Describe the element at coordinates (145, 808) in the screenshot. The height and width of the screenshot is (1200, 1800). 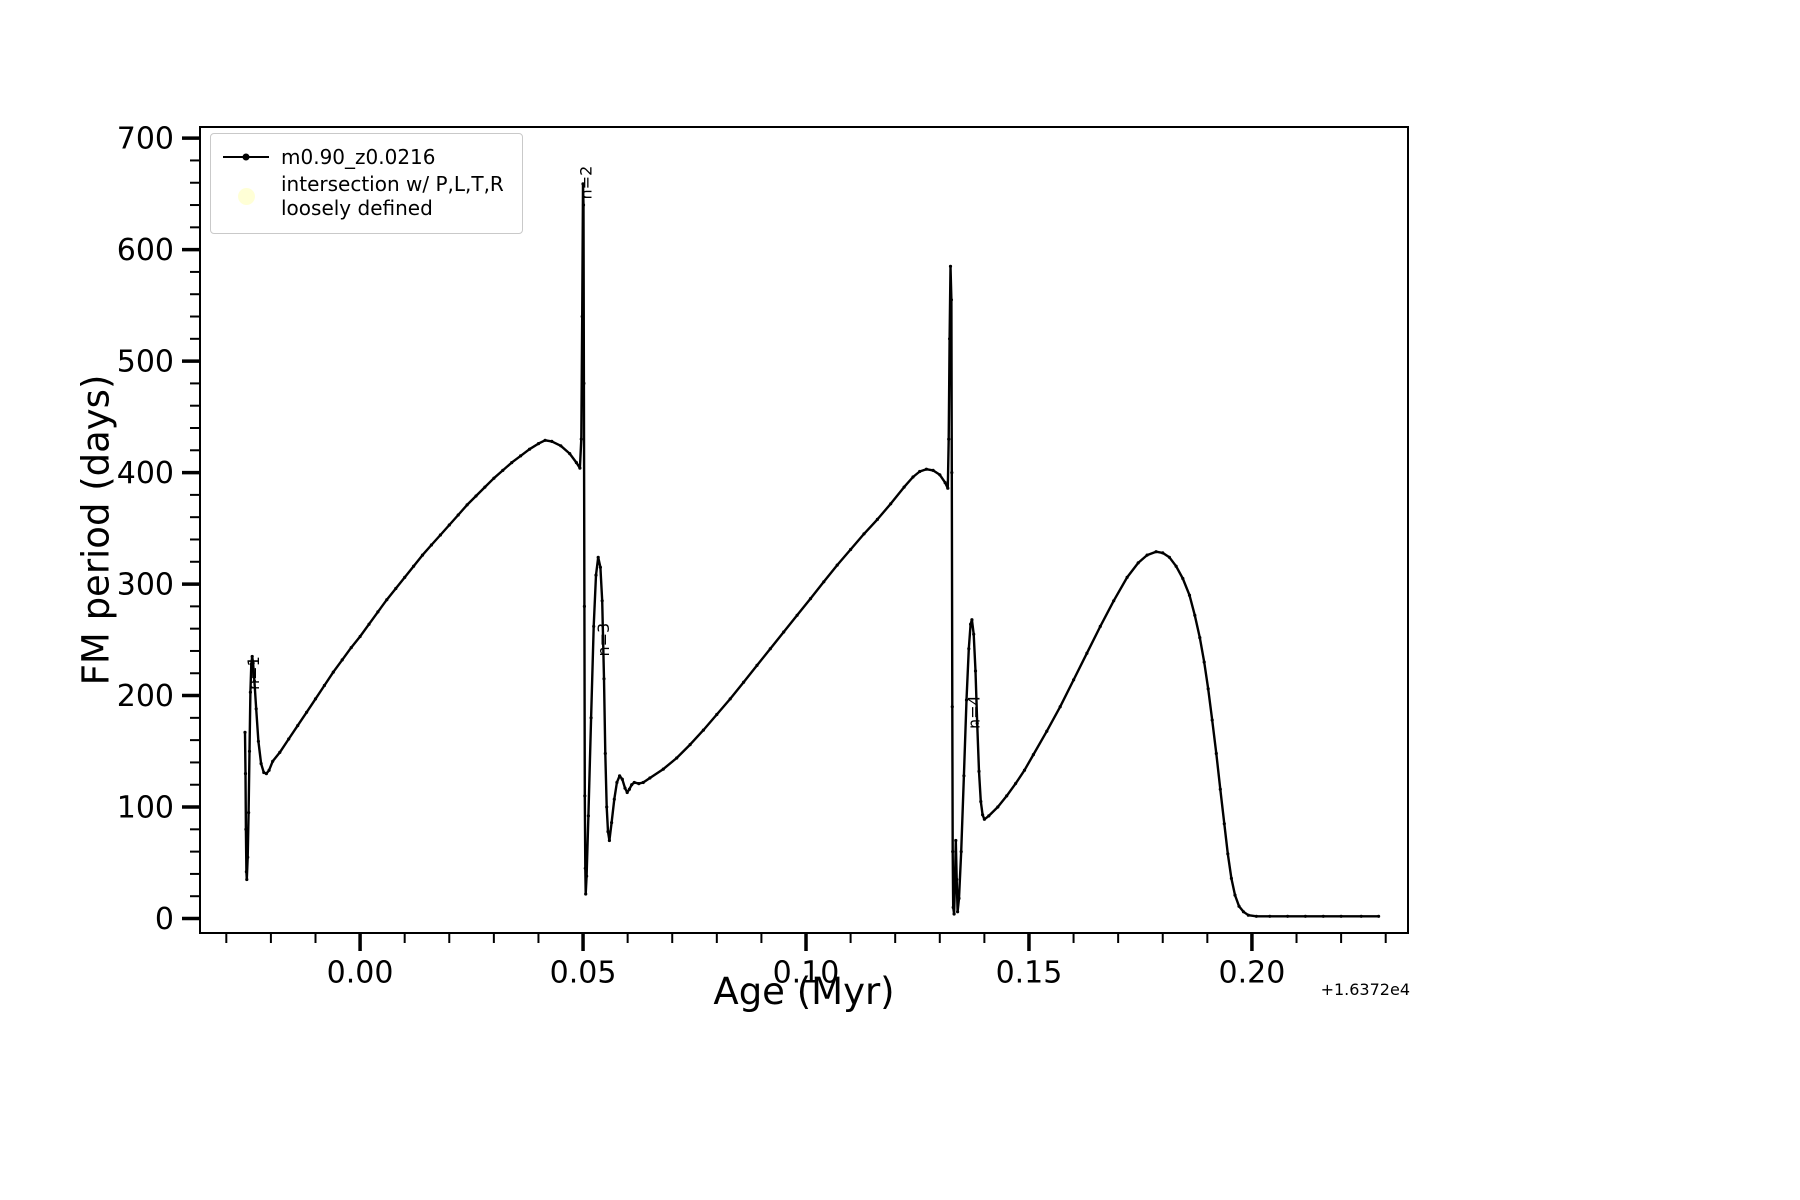
I see `svg-text: 100` at that location.